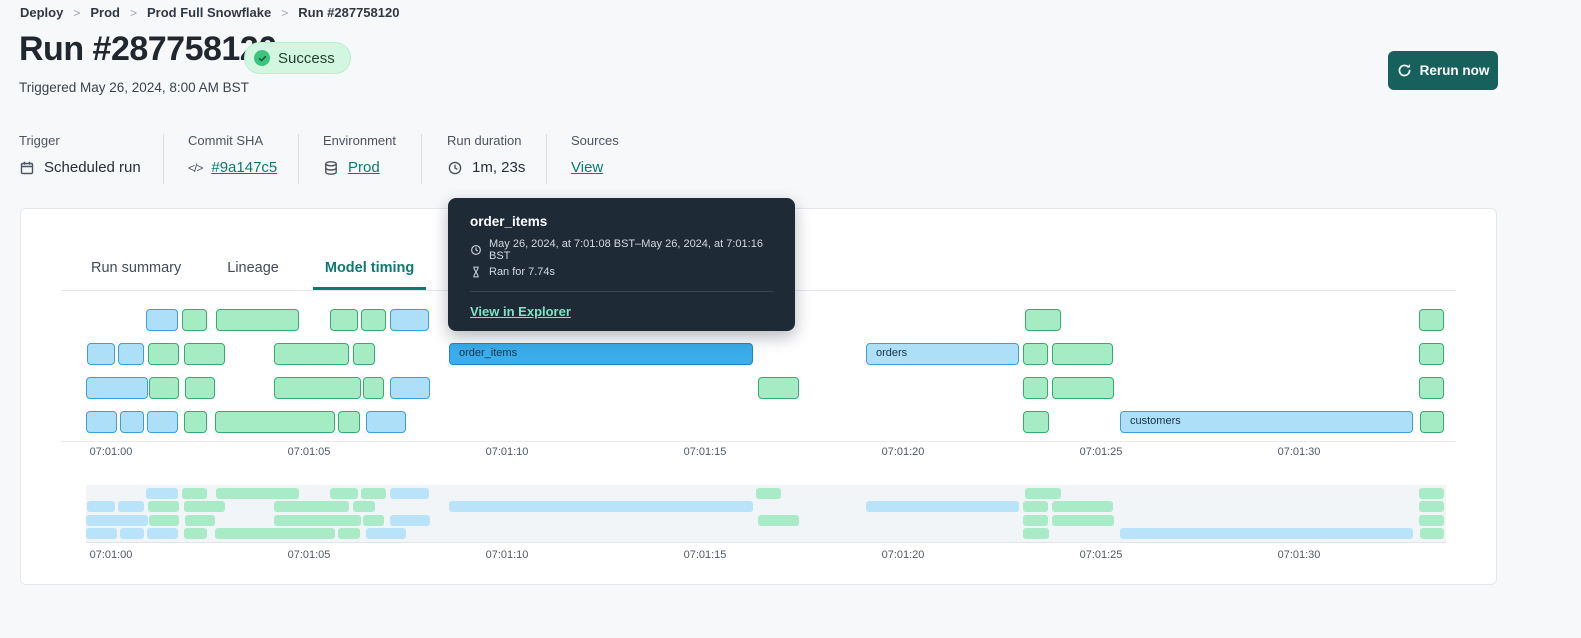 The width and height of the screenshot is (1581, 638). I want to click on tab-model-timing: Model timing, so click(369, 269).